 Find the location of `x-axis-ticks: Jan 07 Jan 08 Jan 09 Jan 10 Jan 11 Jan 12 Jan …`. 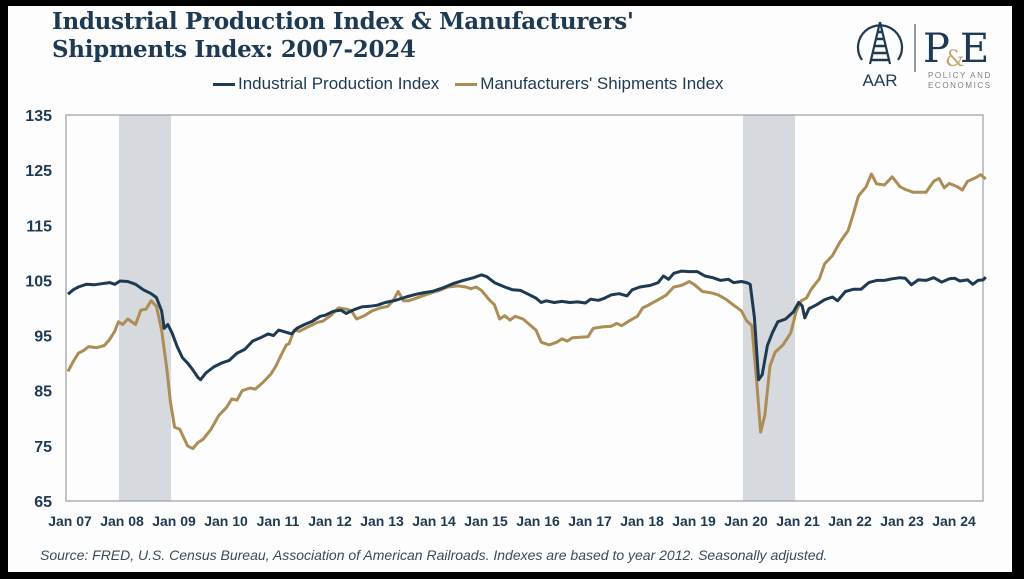

x-axis-ticks: Jan 07 Jan 08 Jan 09 Jan 10 Jan 11 Jan 12 Jan … is located at coordinates (512, 521).